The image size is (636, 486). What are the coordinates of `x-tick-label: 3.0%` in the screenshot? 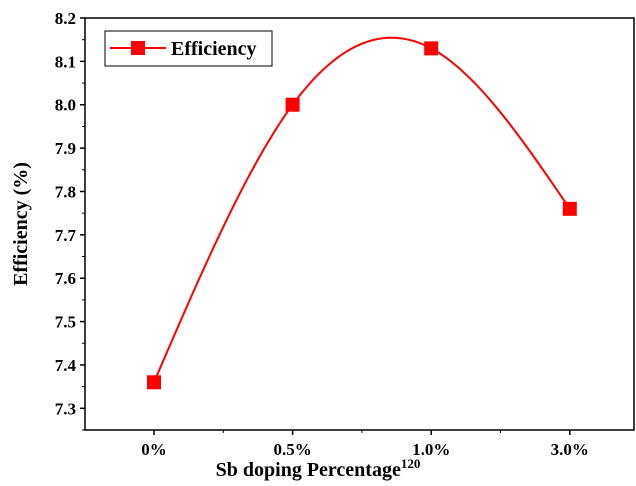 It's located at (570, 449).